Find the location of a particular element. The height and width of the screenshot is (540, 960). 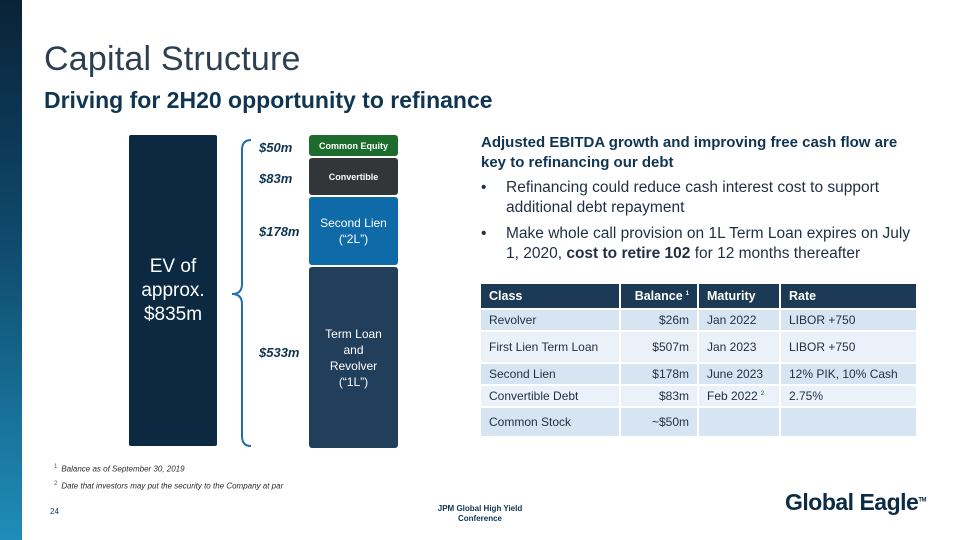

table-row: Revolver $26m Jan 2022 LIBOR +750 is located at coordinates (698, 319).